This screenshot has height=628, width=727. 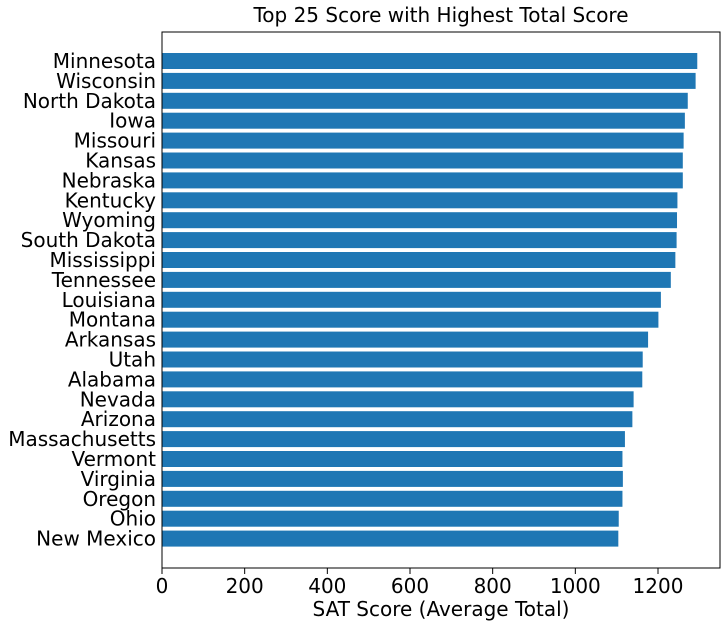 What do you see at coordinates (109, 220) in the screenshot?
I see `category-label: Wyoming` at bounding box center [109, 220].